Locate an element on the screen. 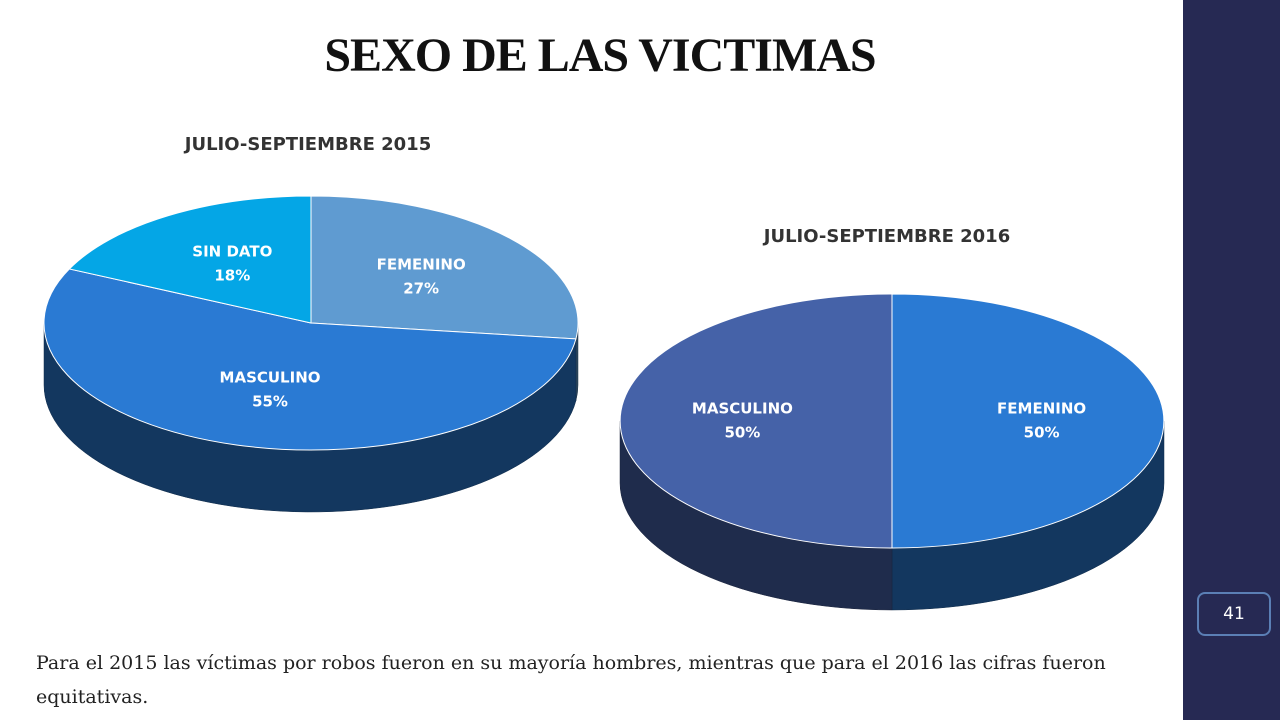 The image size is (1280, 720). chart-title: JULIO-SEPTIEMBRE 2016 is located at coordinates (886, 236).